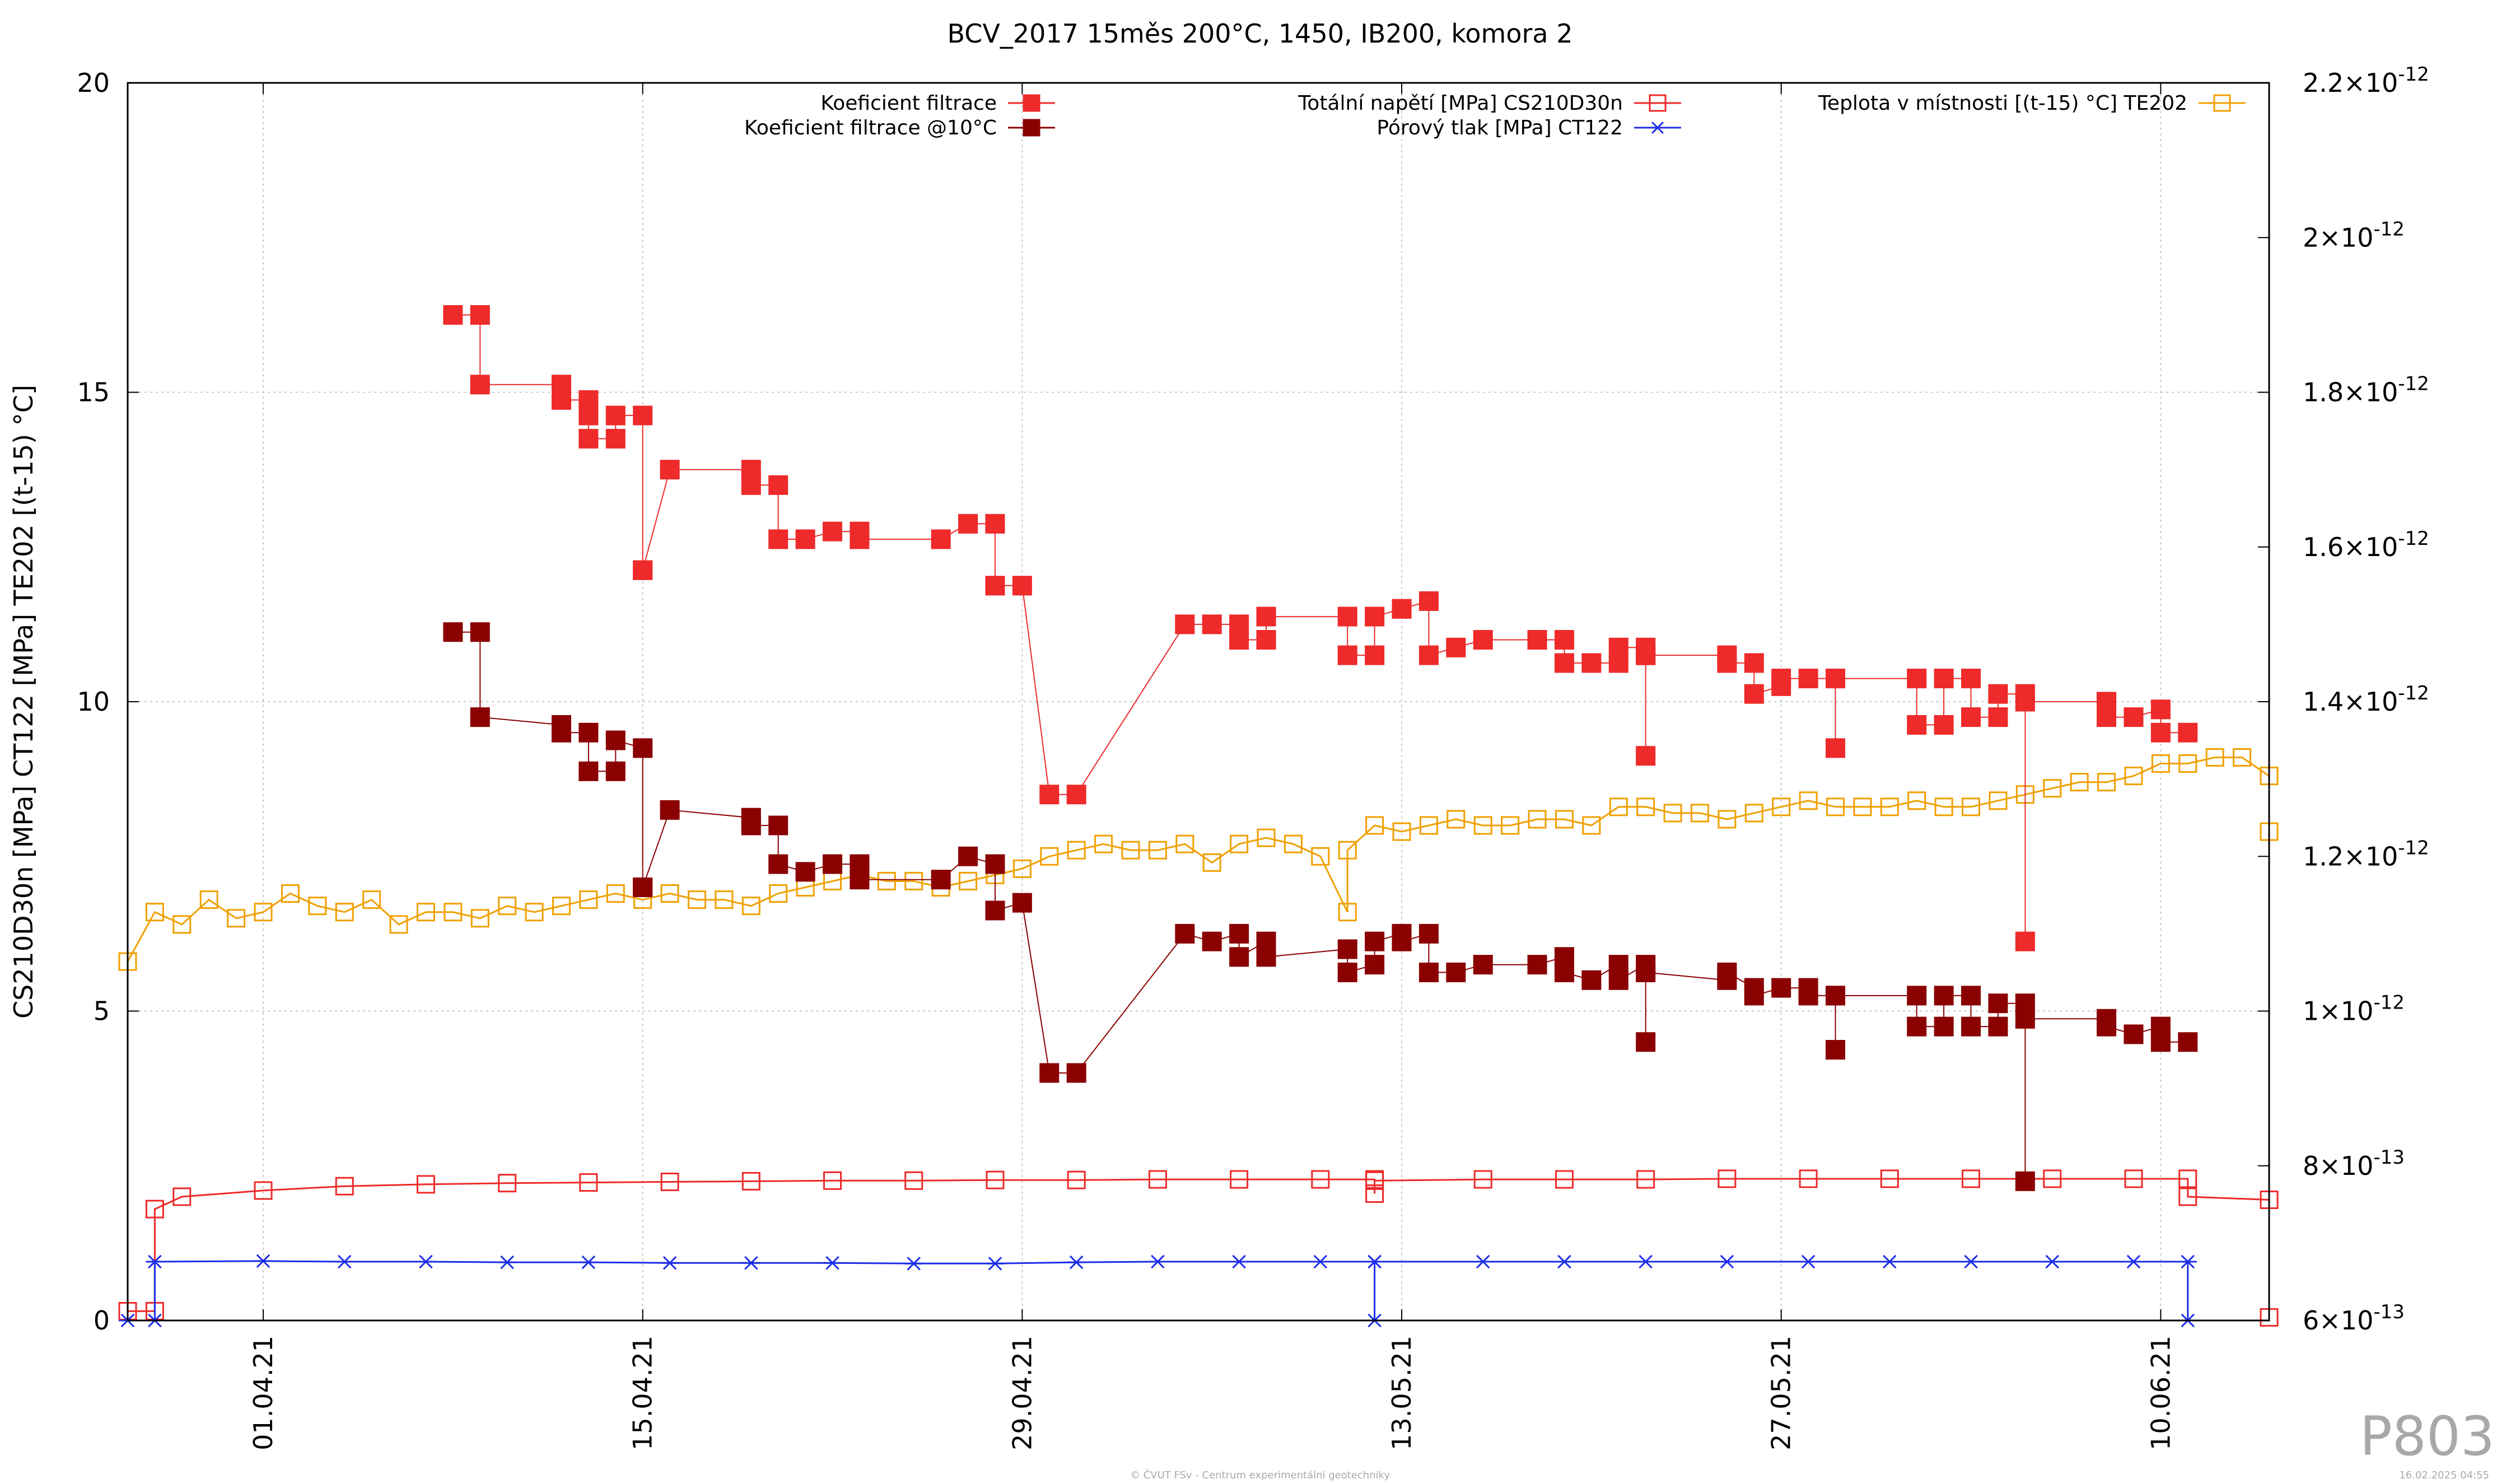  What do you see at coordinates (94, 702) in the screenshot?
I see `y-left-tick-label: 10` at bounding box center [94, 702].